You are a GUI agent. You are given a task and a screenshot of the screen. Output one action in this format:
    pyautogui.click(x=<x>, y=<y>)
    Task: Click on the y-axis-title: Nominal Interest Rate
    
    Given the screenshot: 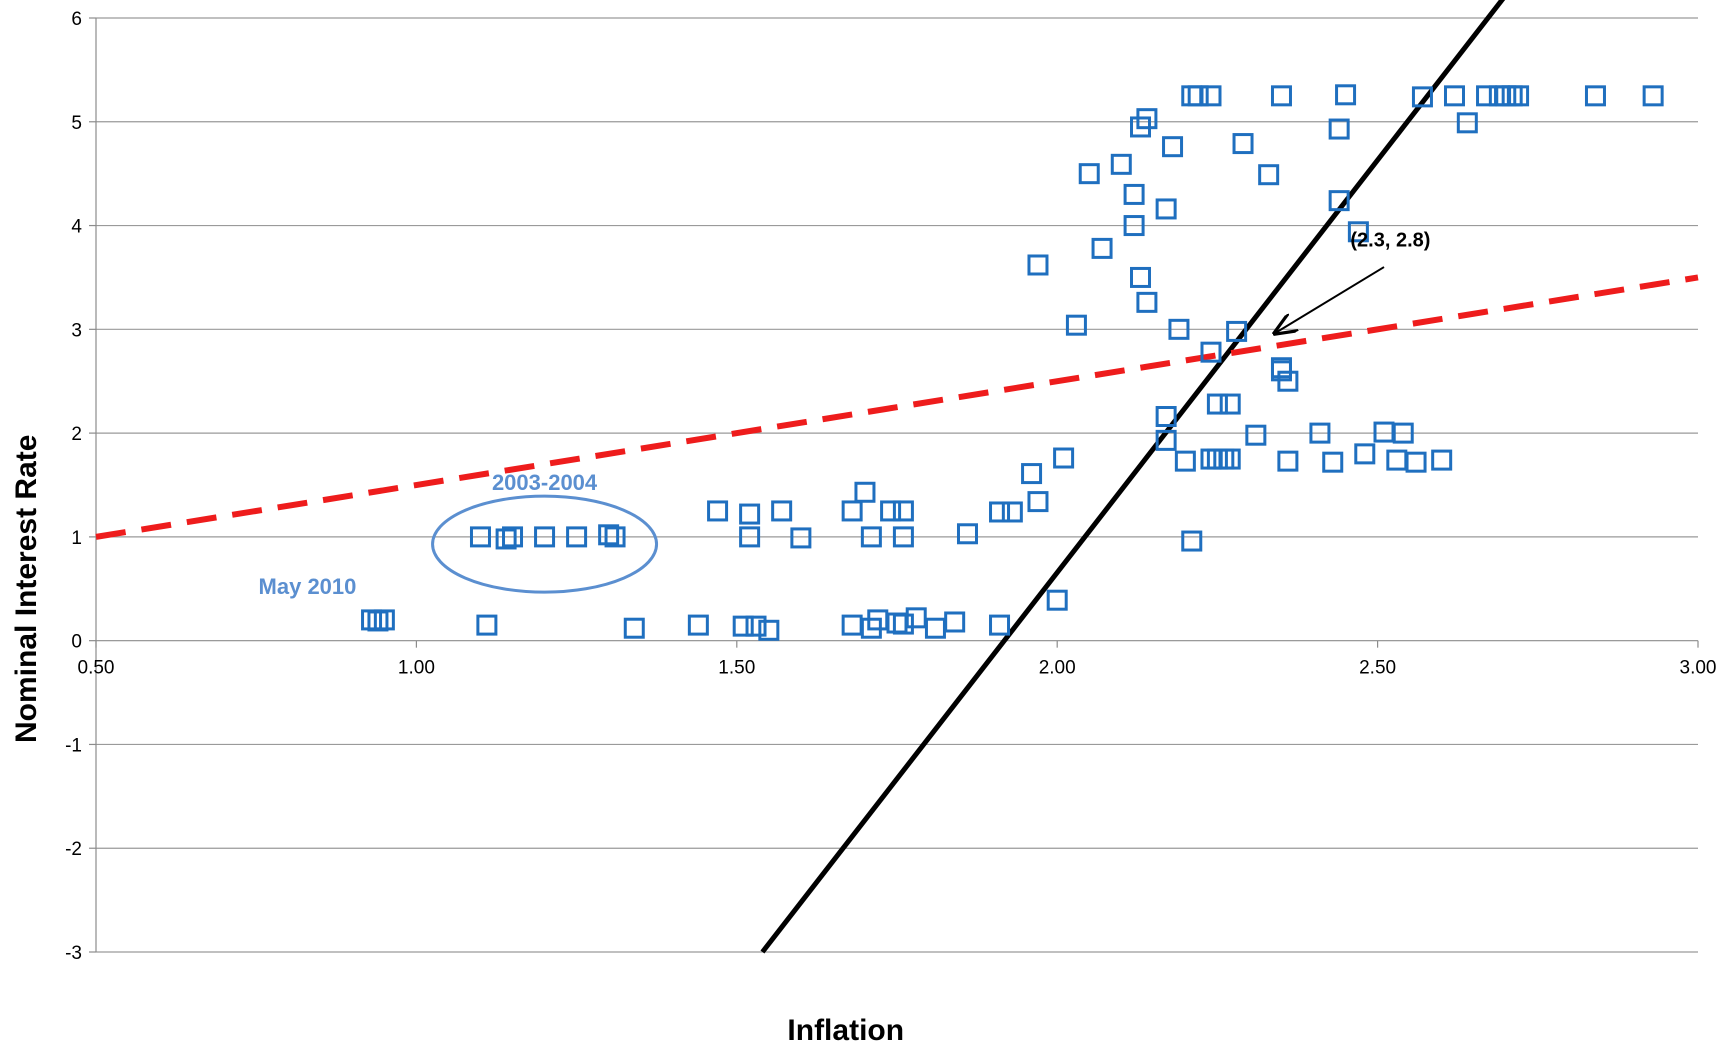 What is the action you would take?
    pyautogui.click(x=26, y=589)
    